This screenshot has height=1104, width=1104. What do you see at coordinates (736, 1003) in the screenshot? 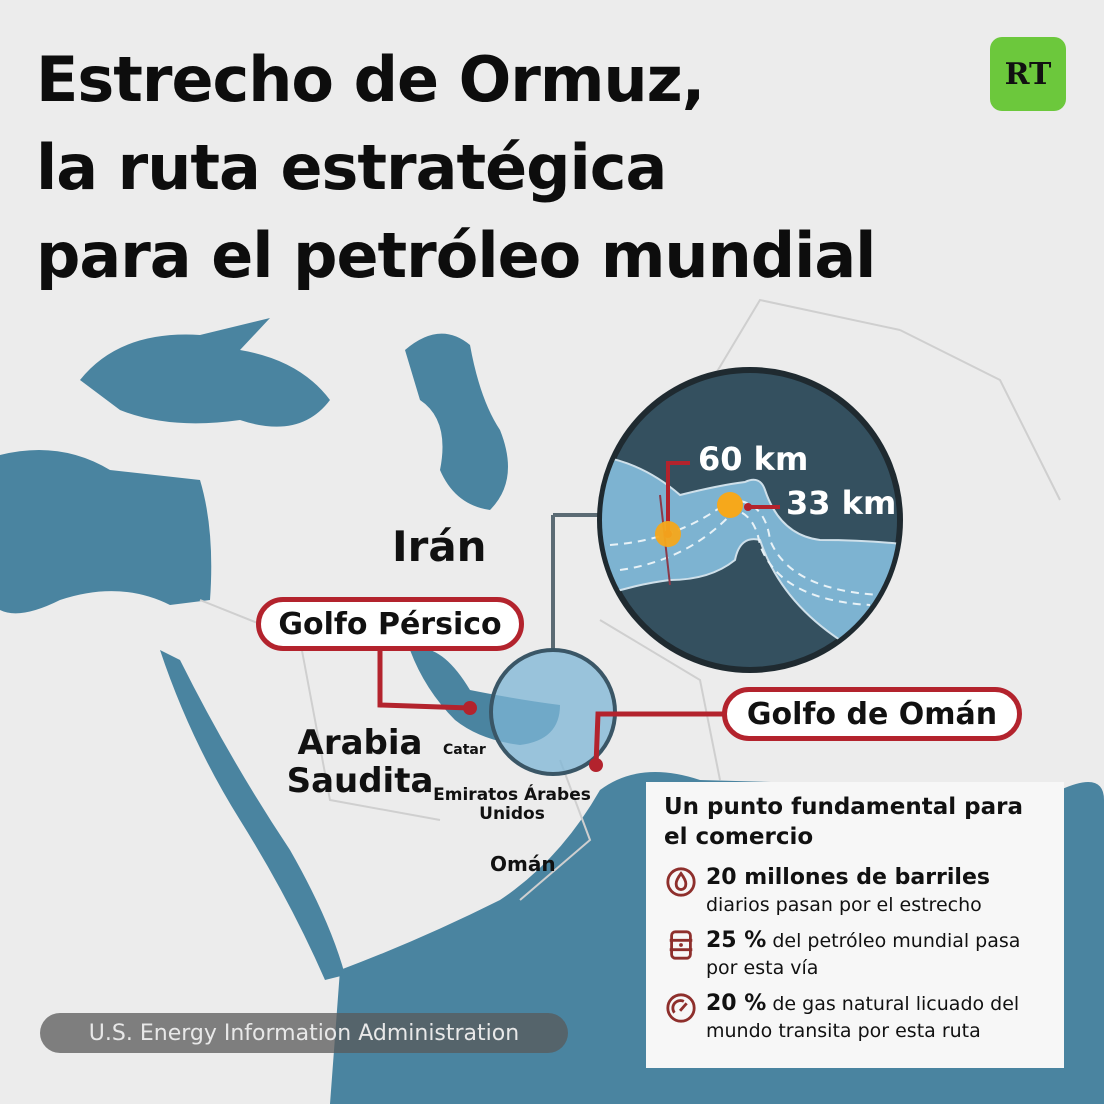
I see `info-value: 20 %` at bounding box center [736, 1003].